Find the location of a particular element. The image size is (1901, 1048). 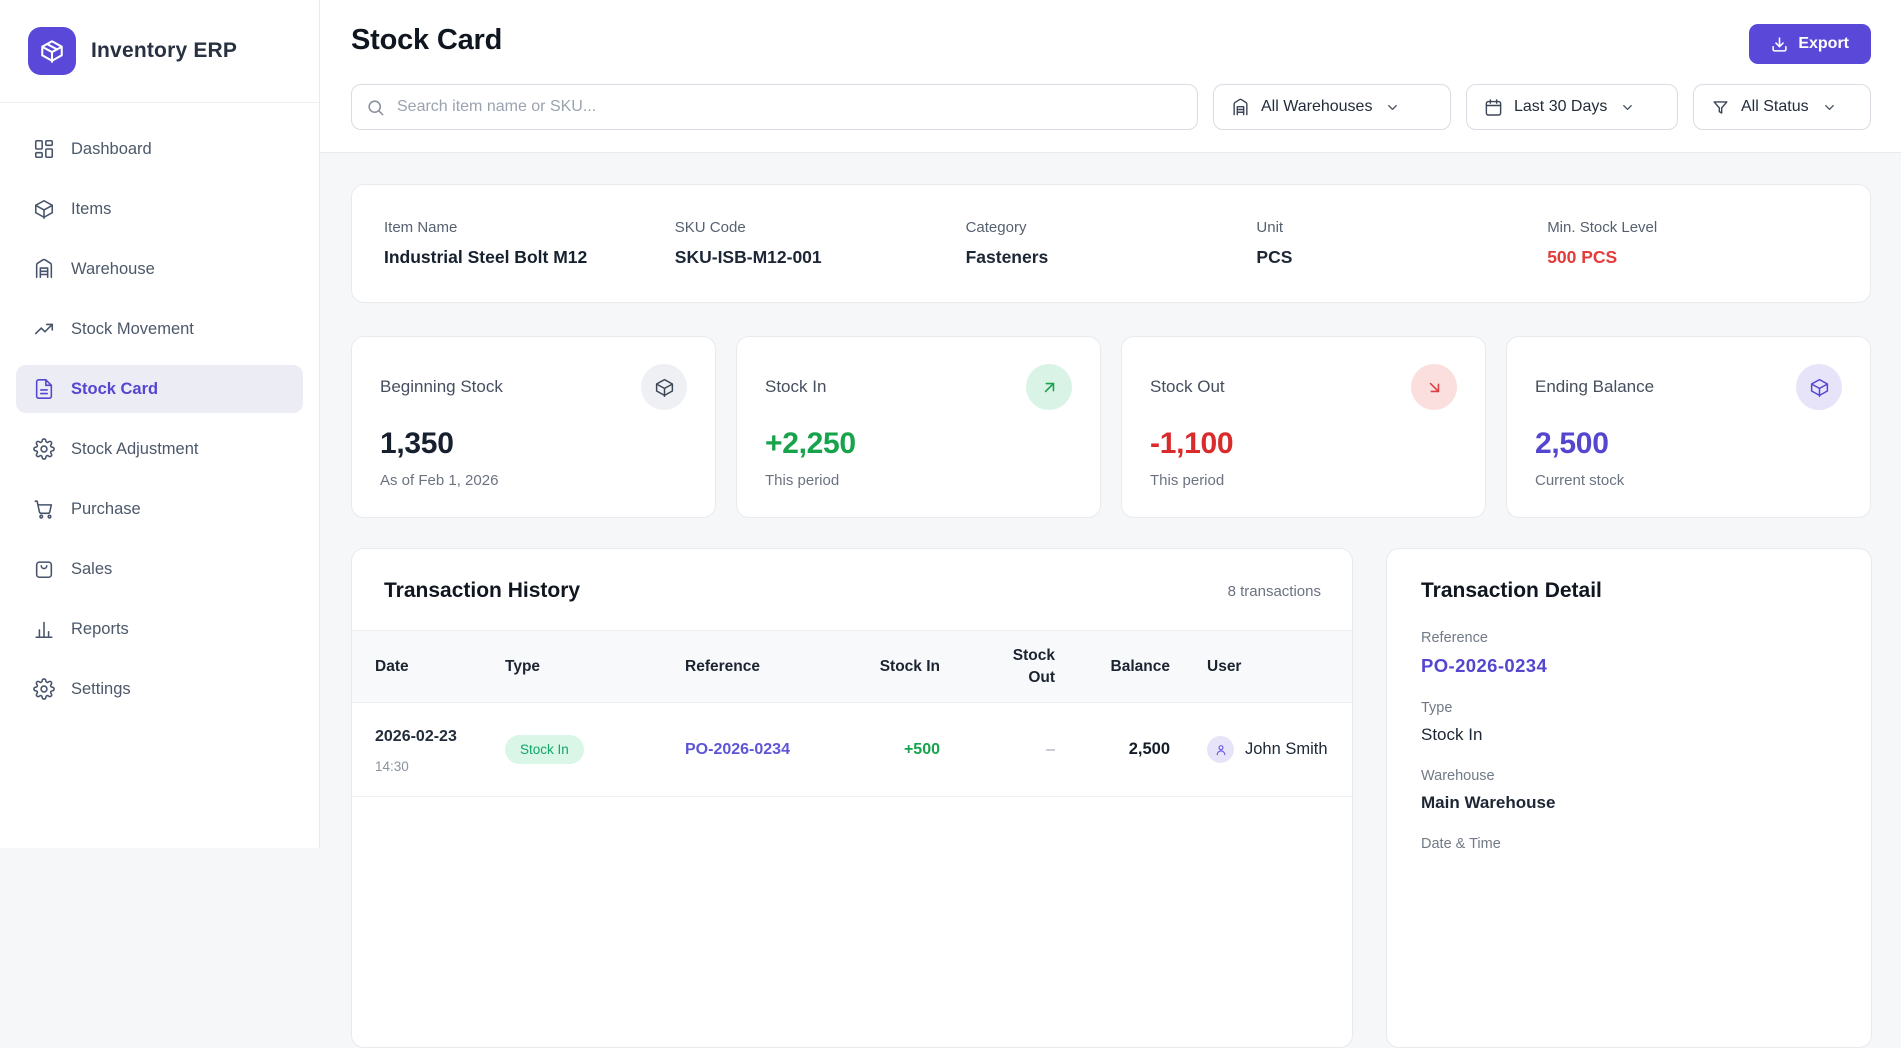

sidebar-item-dashboard: Dashboard is located at coordinates (159, 149).